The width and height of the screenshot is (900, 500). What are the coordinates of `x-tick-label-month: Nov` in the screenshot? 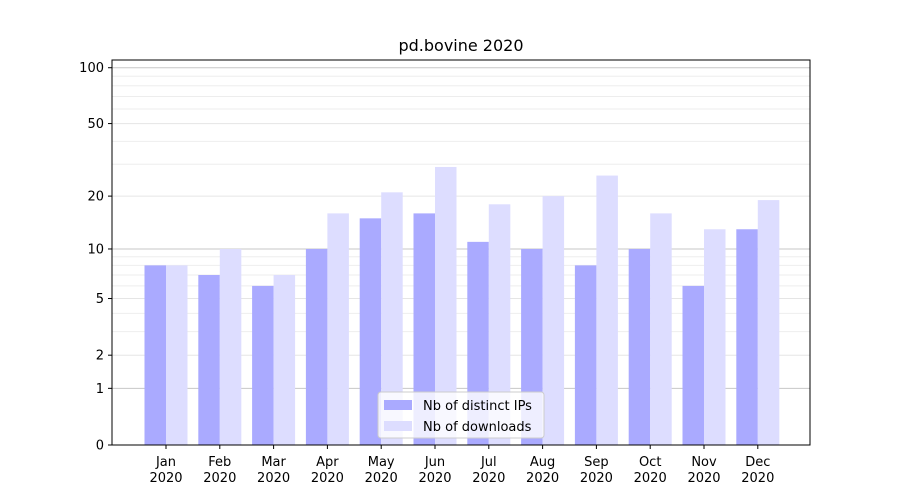 It's located at (704, 462).